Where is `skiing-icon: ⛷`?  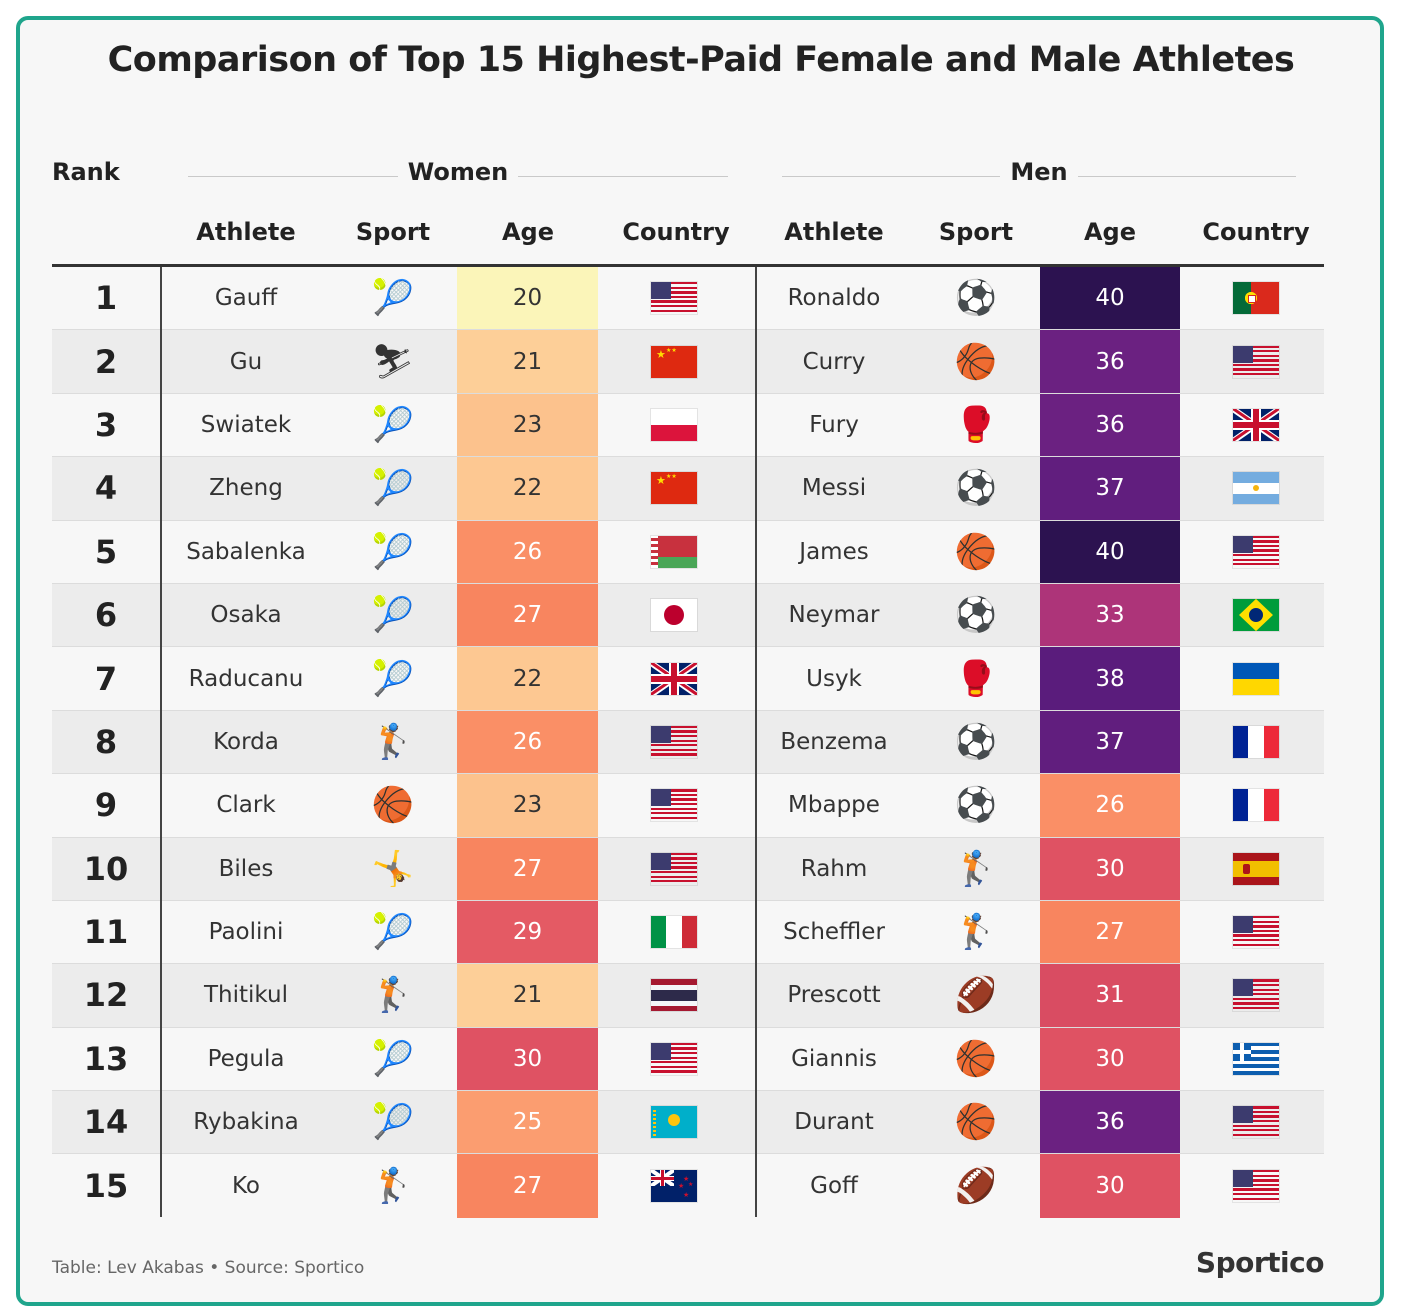 skiing-icon: ⛷ is located at coordinates (393, 361).